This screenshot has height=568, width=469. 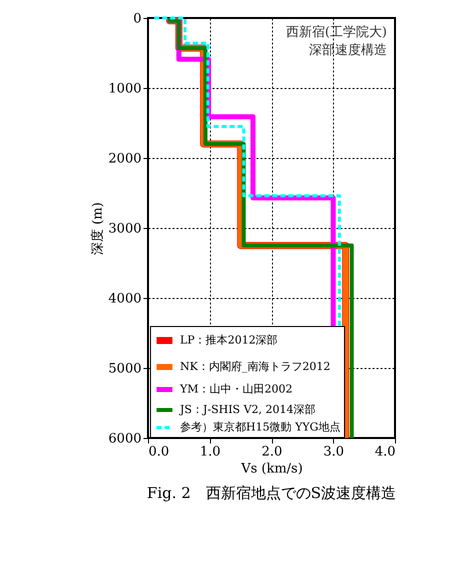 I want to click on y-tick-label: 1000, so click(x=125, y=89).